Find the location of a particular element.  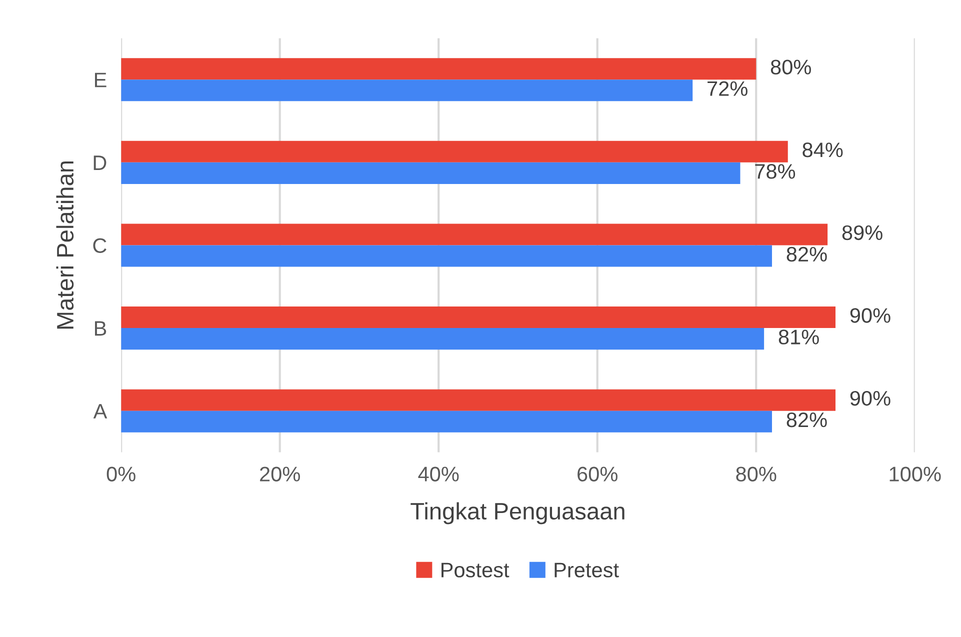

y-tick-label: B is located at coordinates (100, 328).